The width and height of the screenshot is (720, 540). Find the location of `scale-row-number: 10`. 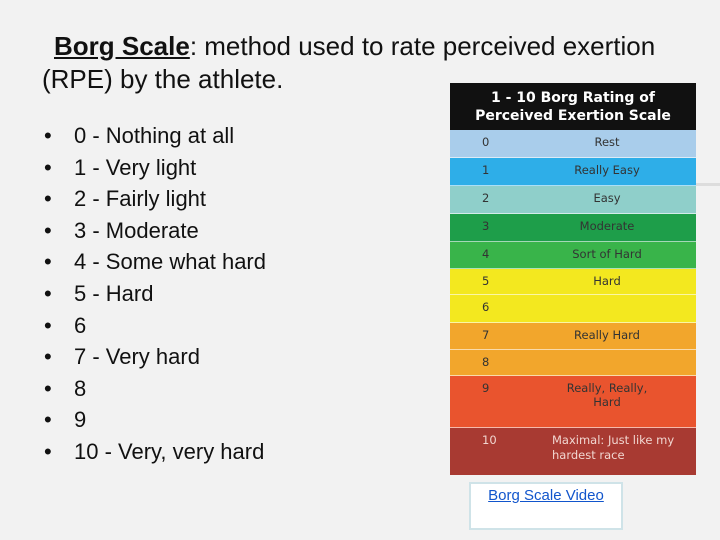

scale-row-number: 10 is located at coordinates (489, 440).